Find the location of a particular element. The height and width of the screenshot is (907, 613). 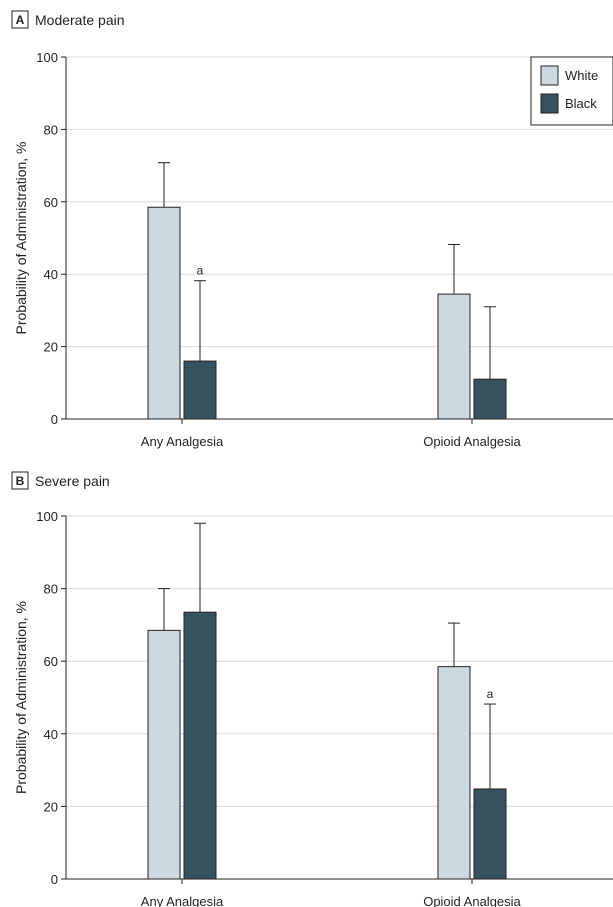

panel-letter: A is located at coordinates (20, 20).